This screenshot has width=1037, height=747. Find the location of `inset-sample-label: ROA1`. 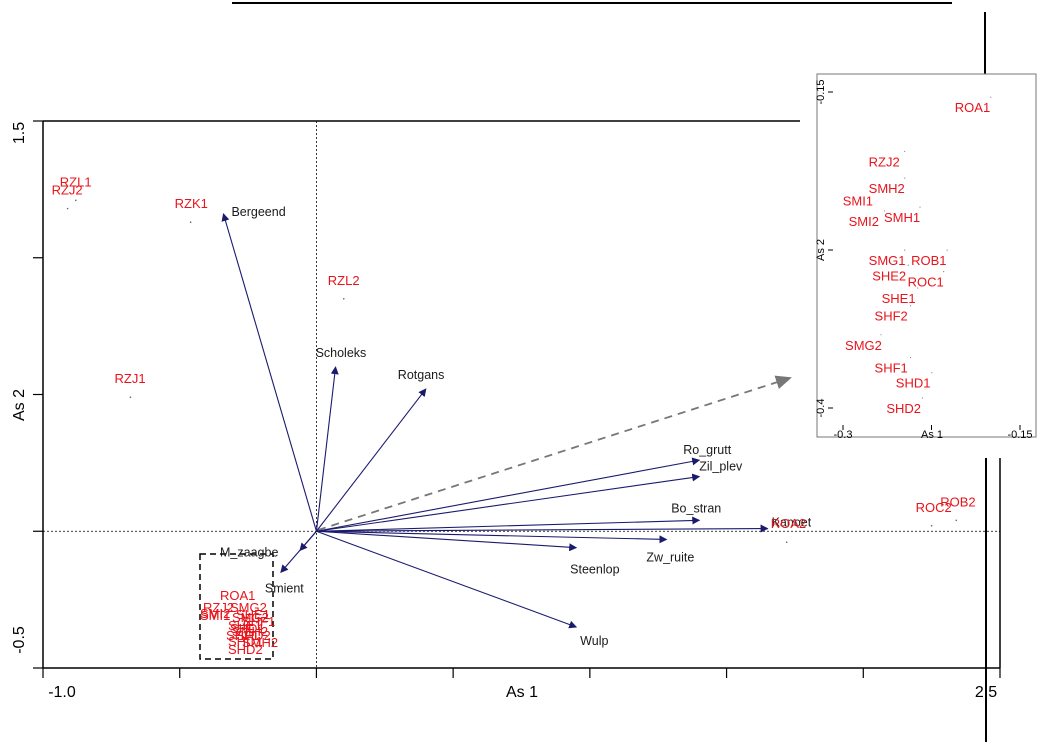

inset-sample-label: ROA1 is located at coordinates (972, 107).